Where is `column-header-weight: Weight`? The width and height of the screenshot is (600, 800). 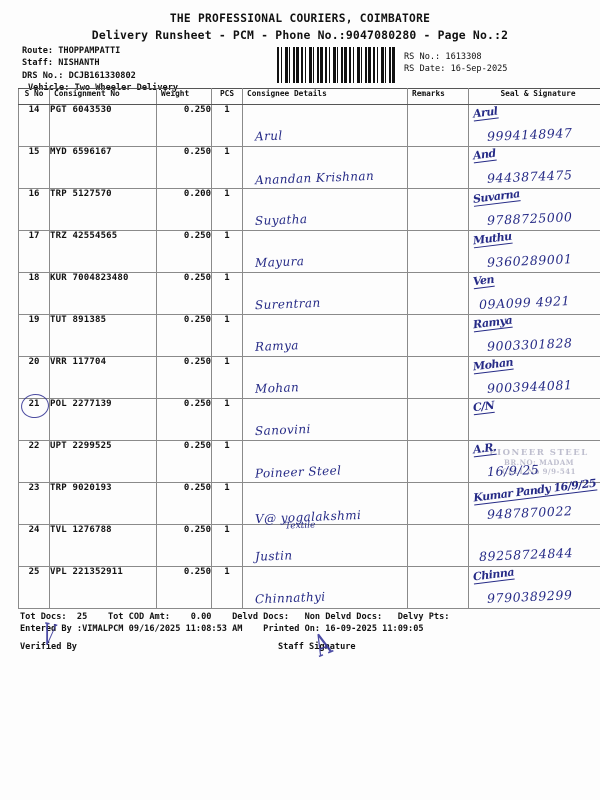 column-header-weight: Weight is located at coordinates (184, 96).